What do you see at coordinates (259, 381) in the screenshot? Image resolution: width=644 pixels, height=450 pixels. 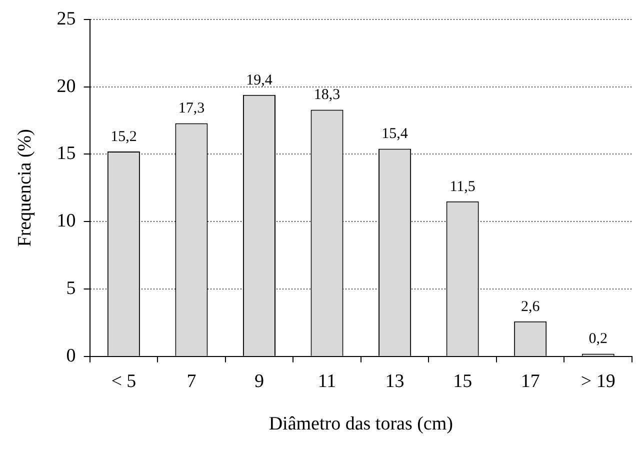 I see `x-tick-label: 9` at bounding box center [259, 381].